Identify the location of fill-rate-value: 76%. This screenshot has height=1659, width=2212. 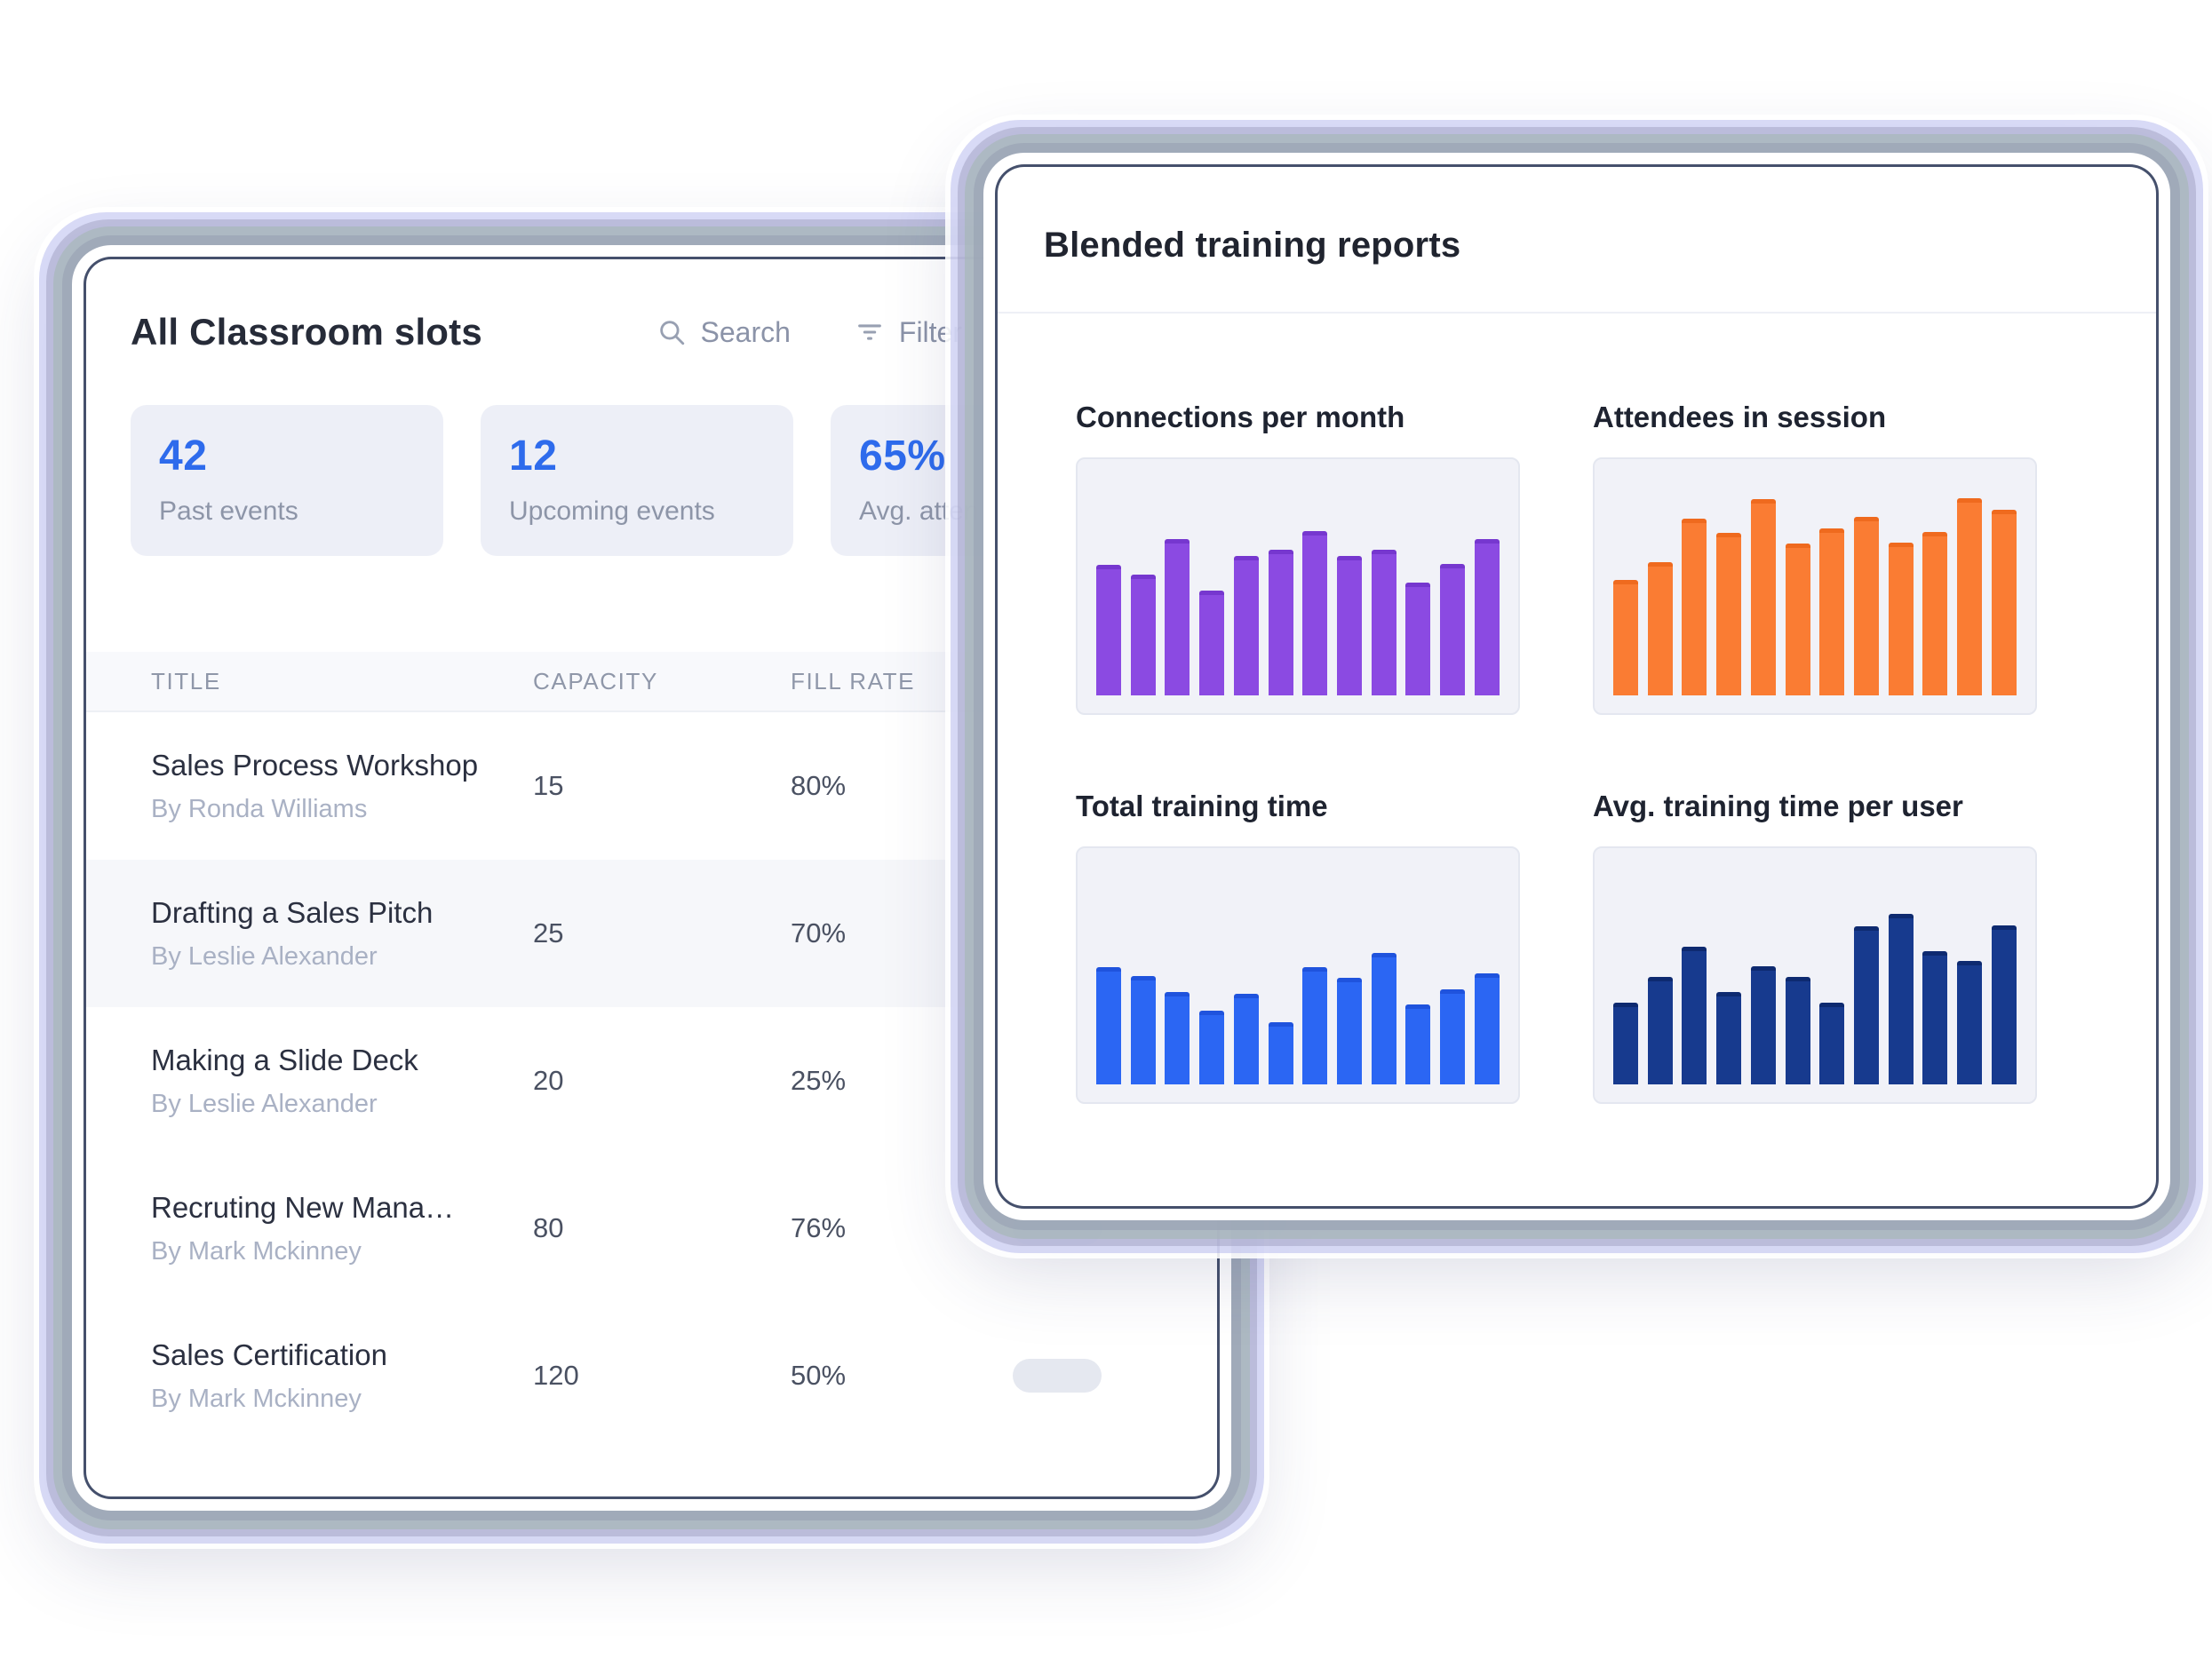
(819, 1227).